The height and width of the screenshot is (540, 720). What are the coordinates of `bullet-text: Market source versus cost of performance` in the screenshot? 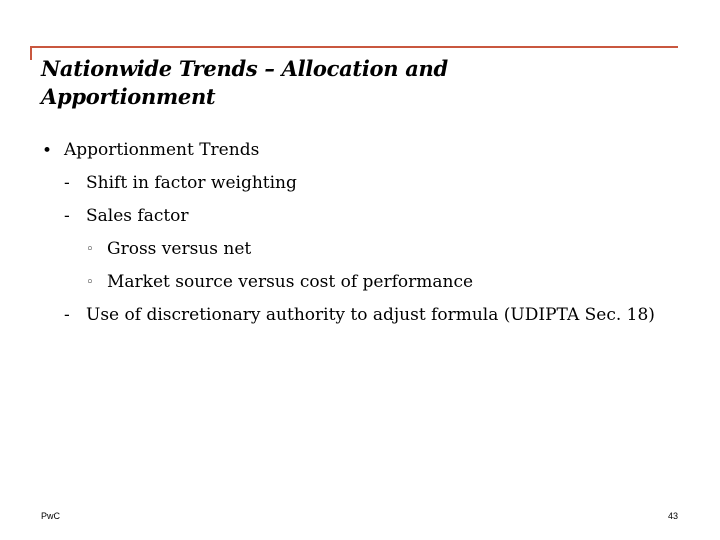 It's located at (290, 282).